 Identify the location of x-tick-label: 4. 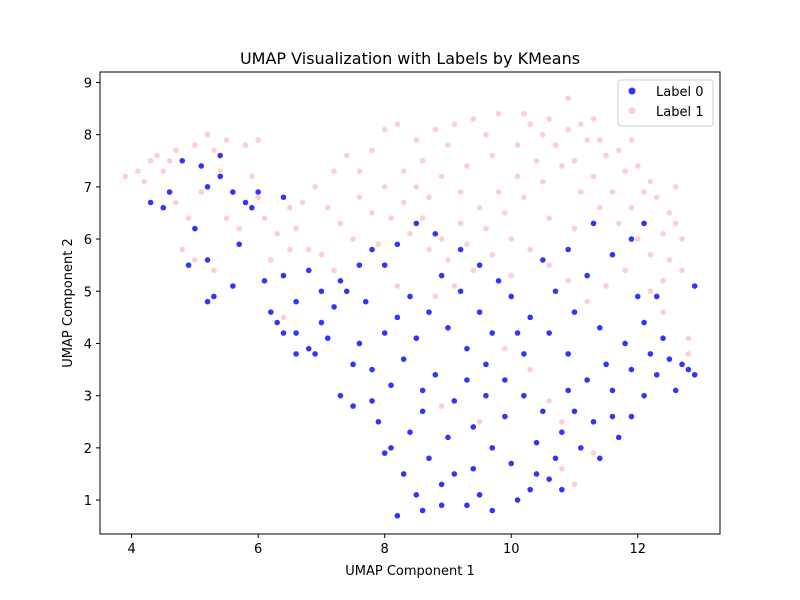
(131, 549).